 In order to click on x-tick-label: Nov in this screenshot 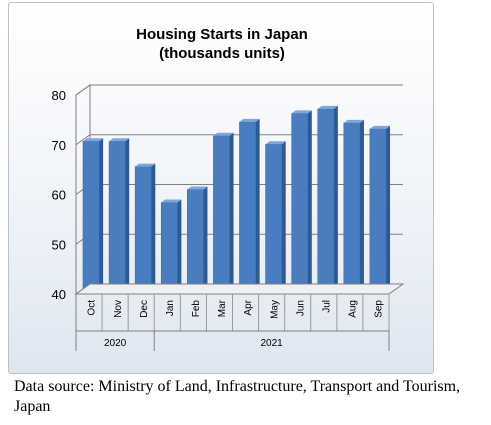, I will do `click(118, 309)`.